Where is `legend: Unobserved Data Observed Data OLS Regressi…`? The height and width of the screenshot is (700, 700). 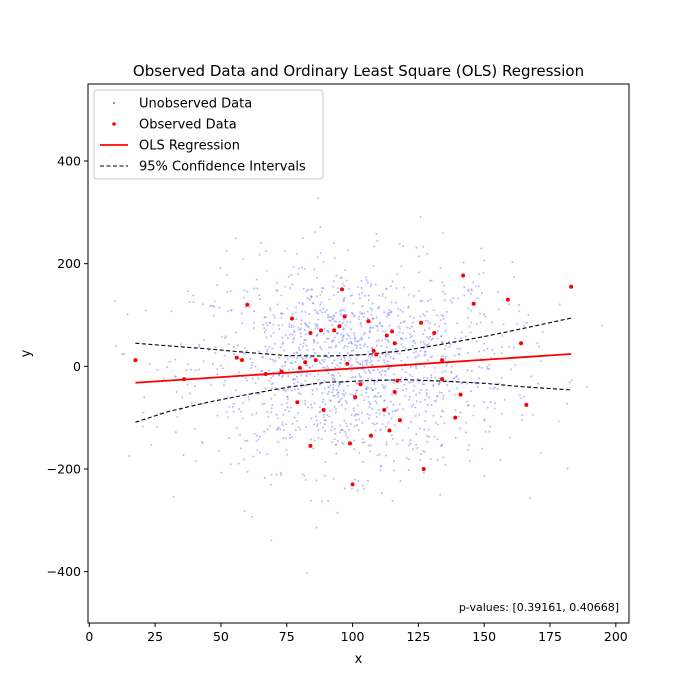 legend: Unobserved Data Observed Data OLS Regressi… is located at coordinates (208, 134).